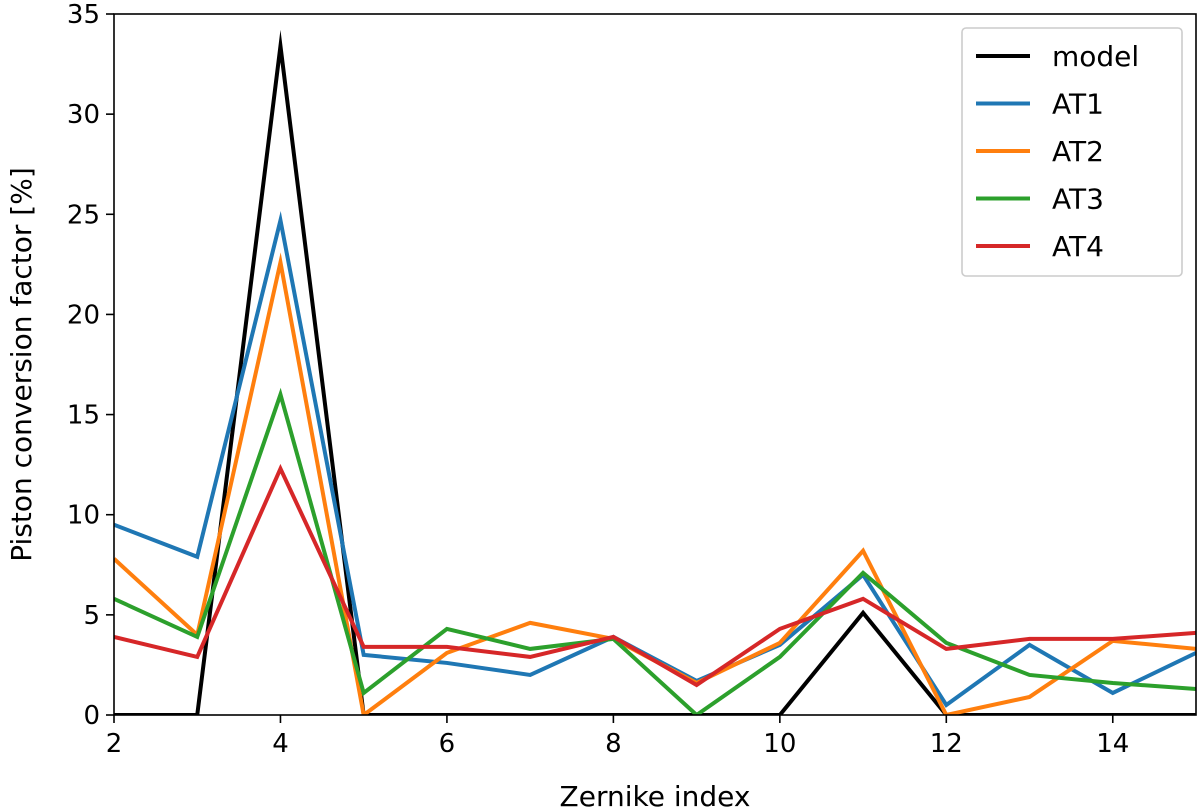  Describe the element at coordinates (83, 15) in the screenshot. I see `y-tick-label: 35` at that location.